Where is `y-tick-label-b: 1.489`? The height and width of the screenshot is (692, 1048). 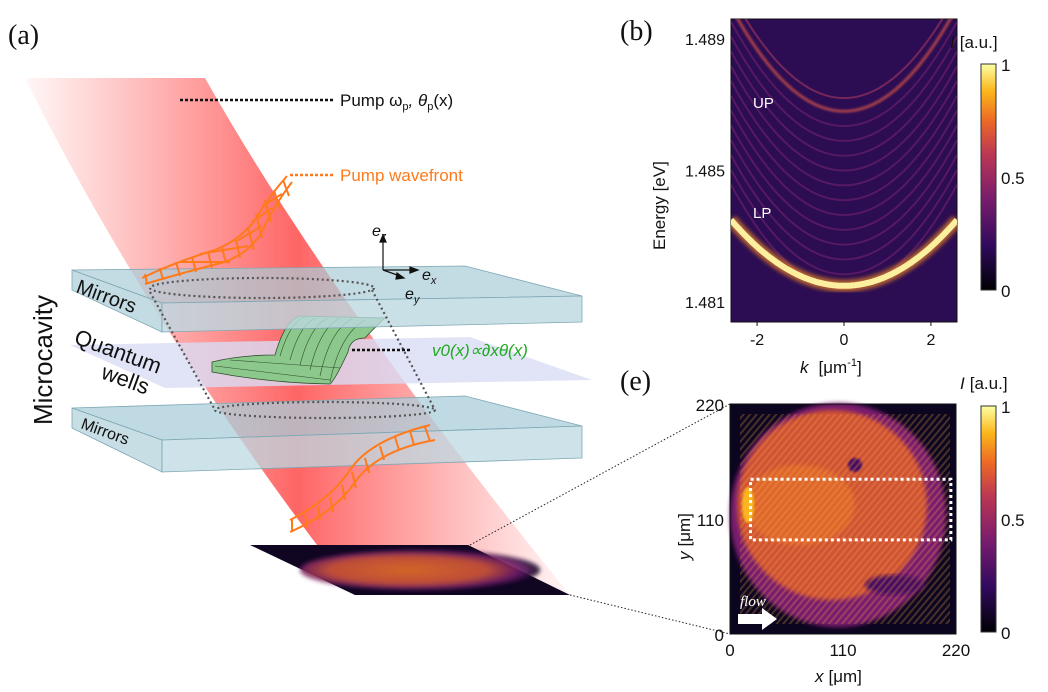 y-tick-label-b: 1.489 is located at coordinates (705, 40).